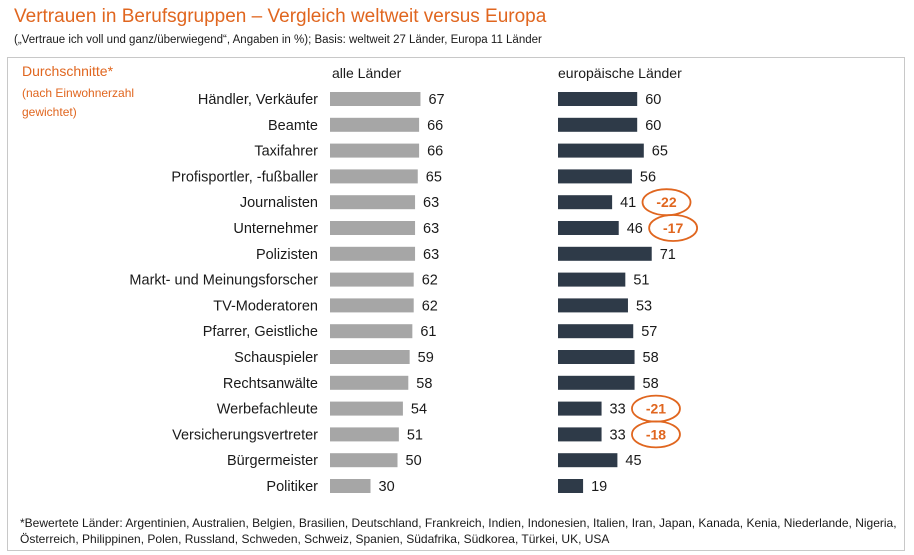 The height and width of the screenshot is (555, 914). Describe the element at coordinates (258, 100) in the screenshot. I see `category-label: Händler, Verkäufer` at that location.